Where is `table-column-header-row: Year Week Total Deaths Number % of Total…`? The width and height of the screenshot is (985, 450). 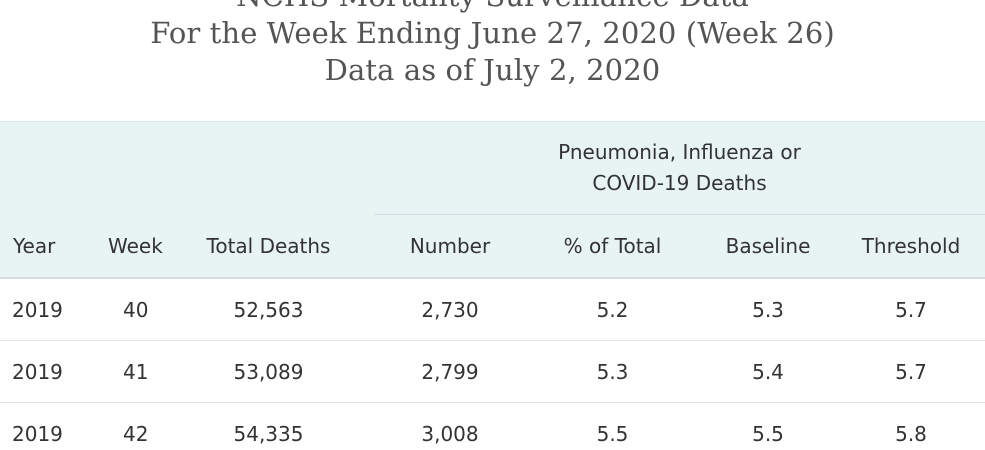 table-column-header-row: Year Week Total Deaths Number % of Total… is located at coordinates (492, 246).